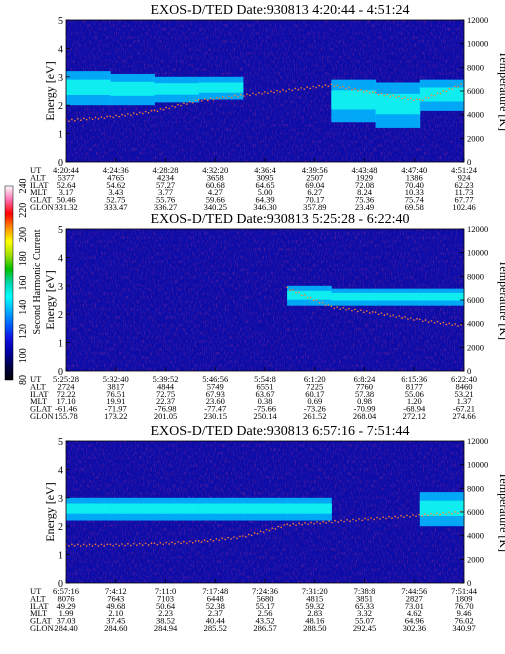 This screenshot has height=654, width=505. What do you see at coordinates (464, 409) in the screenshot?
I see `table-cell: -67.21` at bounding box center [464, 409].